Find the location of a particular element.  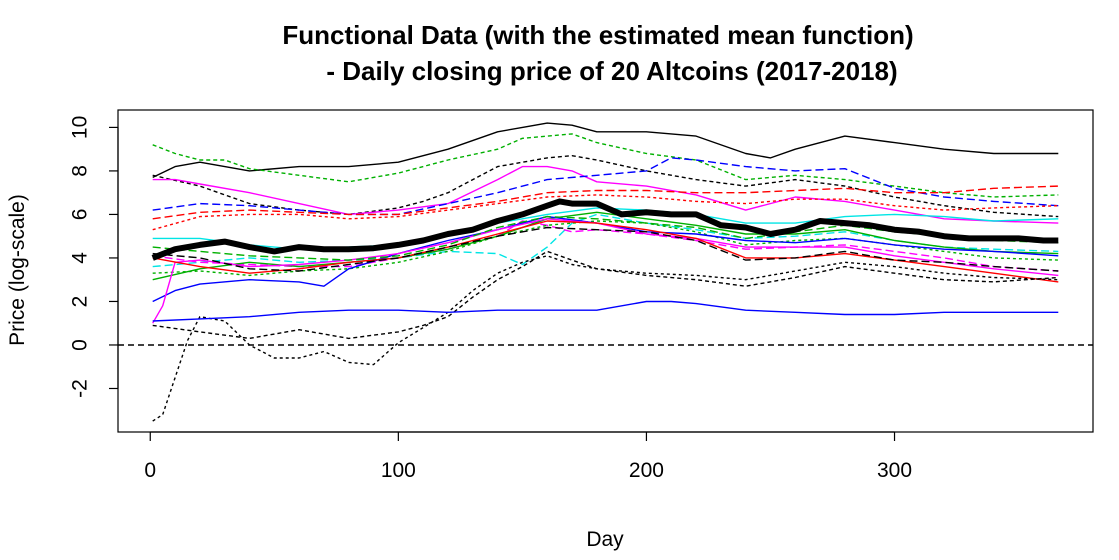

y-tick-label: -2 is located at coordinates (80, 388).